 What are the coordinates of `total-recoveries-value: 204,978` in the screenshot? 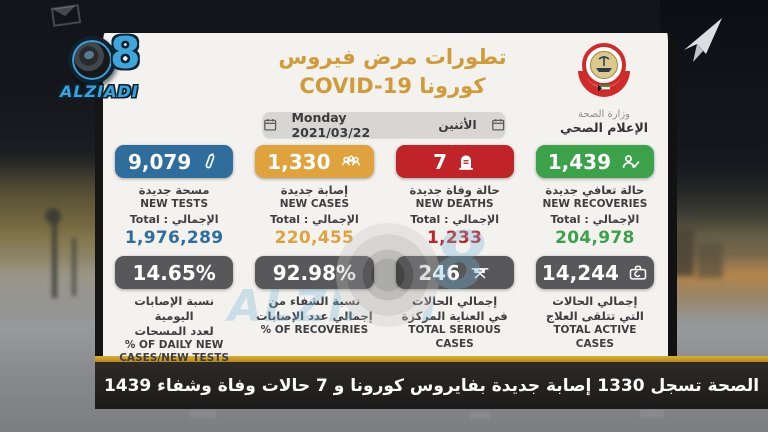 It's located at (595, 237).